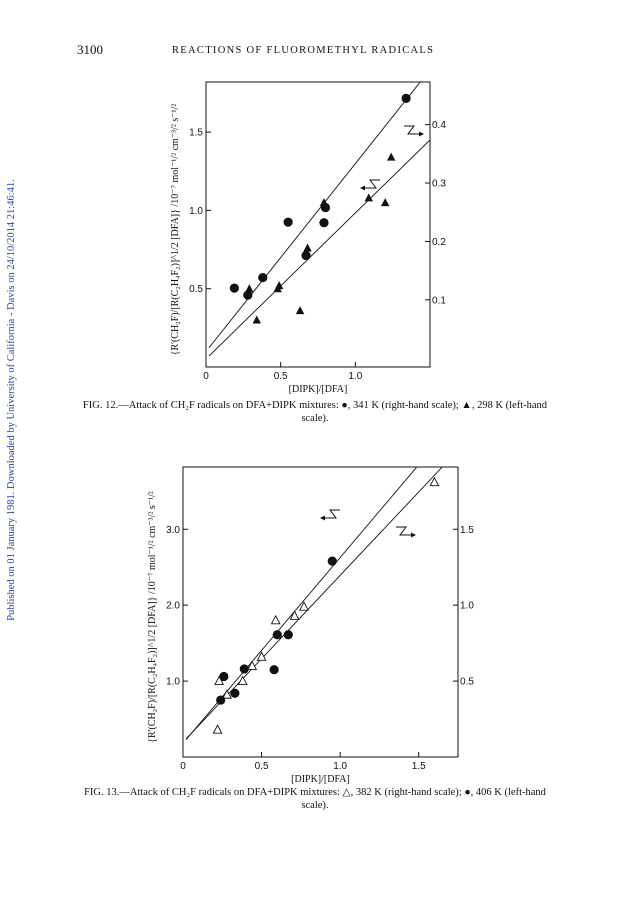  Describe the element at coordinates (439, 242) in the screenshot. I see `fig12-right-tick-label: 0.2` at that location.